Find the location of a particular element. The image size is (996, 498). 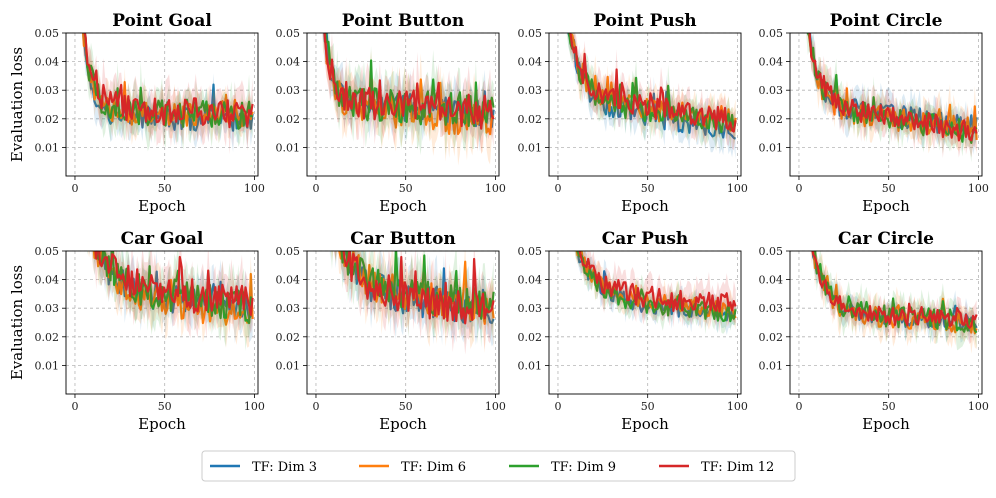

panel-title: Point Button is located at coordinates (403, 21).